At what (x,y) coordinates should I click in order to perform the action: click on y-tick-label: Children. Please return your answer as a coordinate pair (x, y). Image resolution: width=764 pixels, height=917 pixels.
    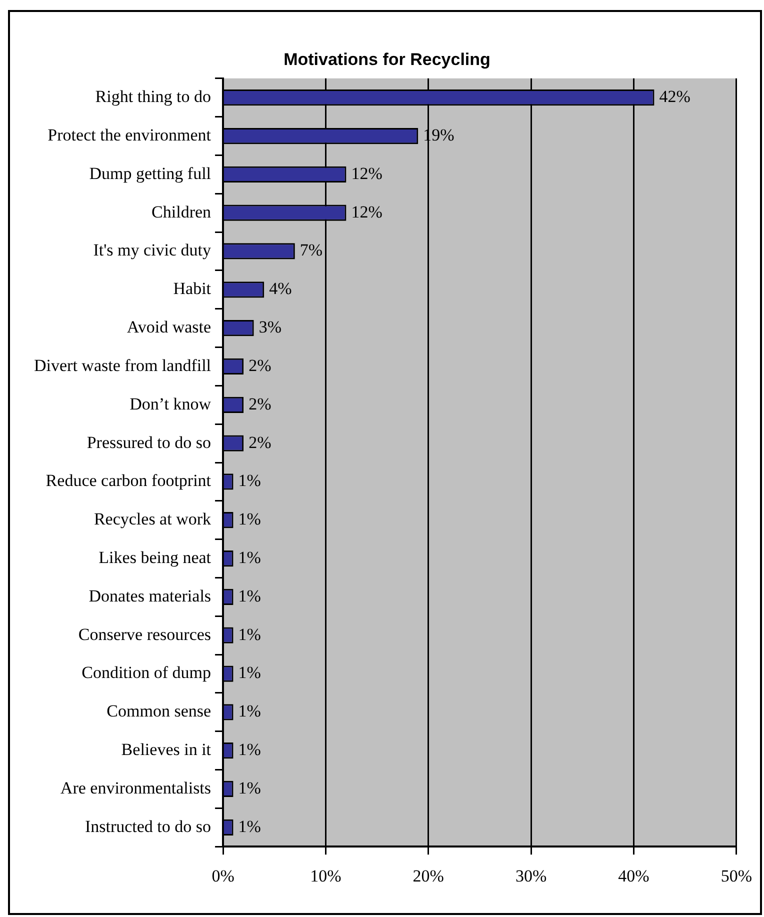
    Looking at the image, I should click on (182, 212).